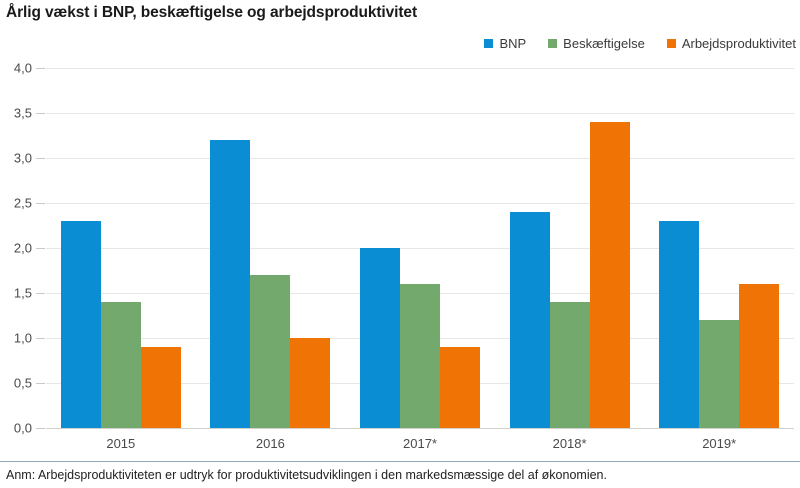  I want to click on bar-bnp-2015, so click(80, 324).